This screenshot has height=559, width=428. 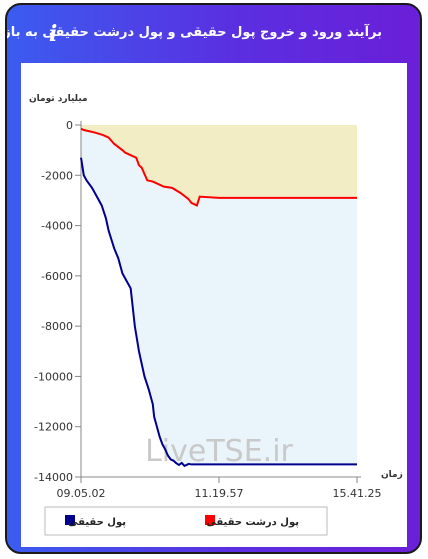 What do you see at coordinates (70, 520) in the screenshot?
I see `legend-swatch-real` at bounding box center [70, 520].